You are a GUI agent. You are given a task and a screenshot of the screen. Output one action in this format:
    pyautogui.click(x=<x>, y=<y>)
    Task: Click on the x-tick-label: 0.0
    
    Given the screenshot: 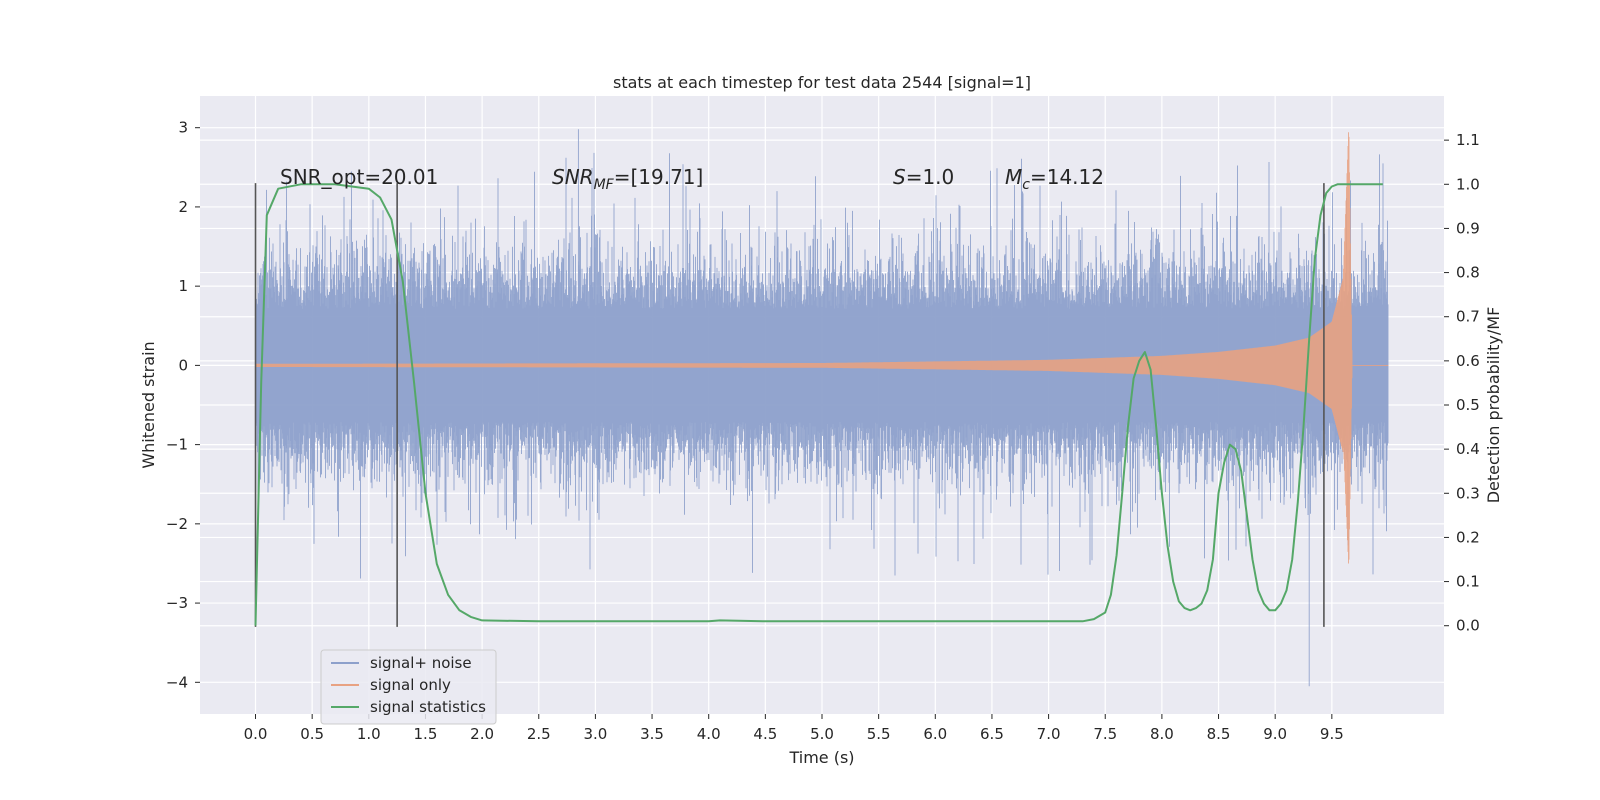 What is the action you would take?
    pyautogui.click(x=256, y=734)
    